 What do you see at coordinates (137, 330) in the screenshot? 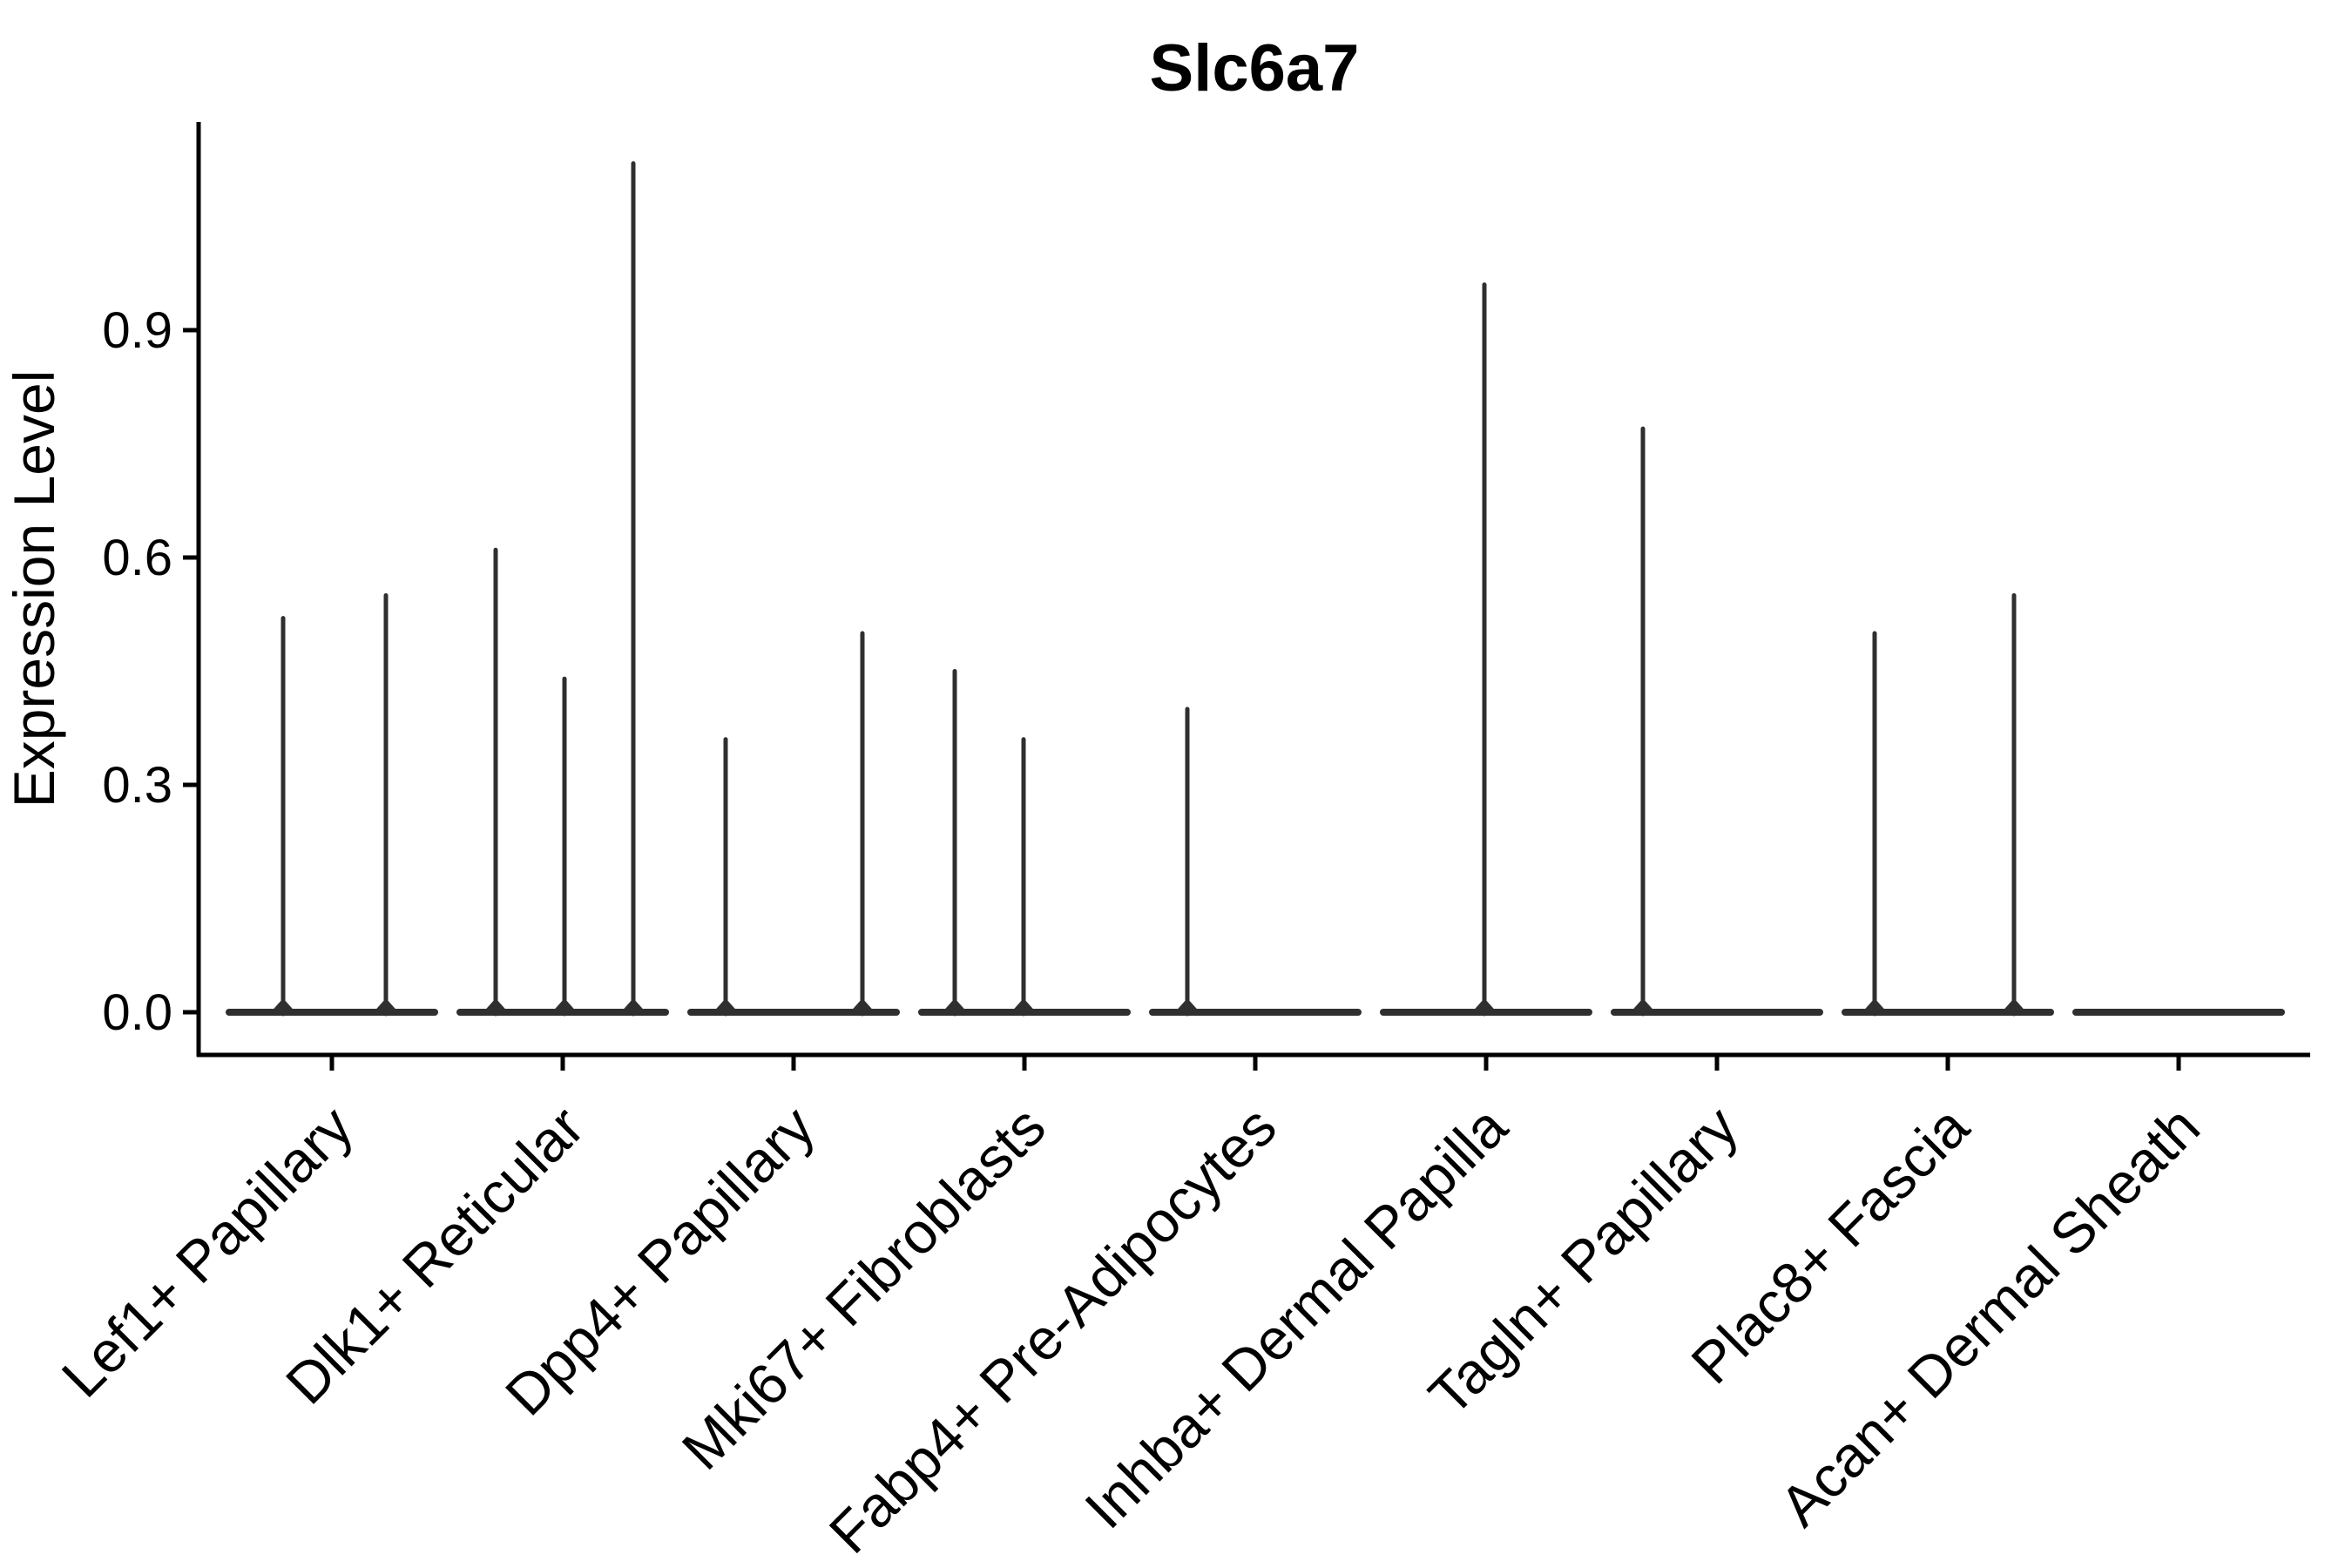
I see `y-tick-label: 0.9` at bounding box center [137, 330].